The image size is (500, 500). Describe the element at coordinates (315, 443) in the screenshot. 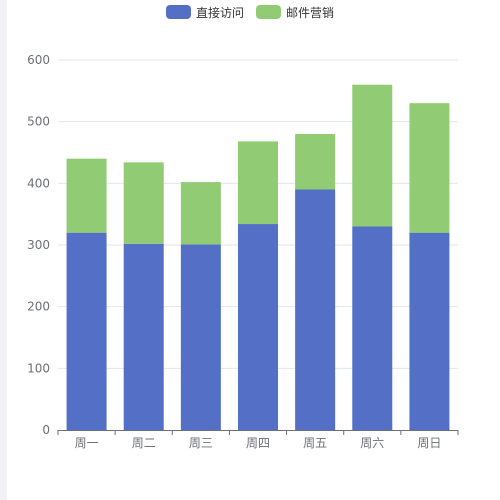

I see `x-tick-label: 周五` at that location.